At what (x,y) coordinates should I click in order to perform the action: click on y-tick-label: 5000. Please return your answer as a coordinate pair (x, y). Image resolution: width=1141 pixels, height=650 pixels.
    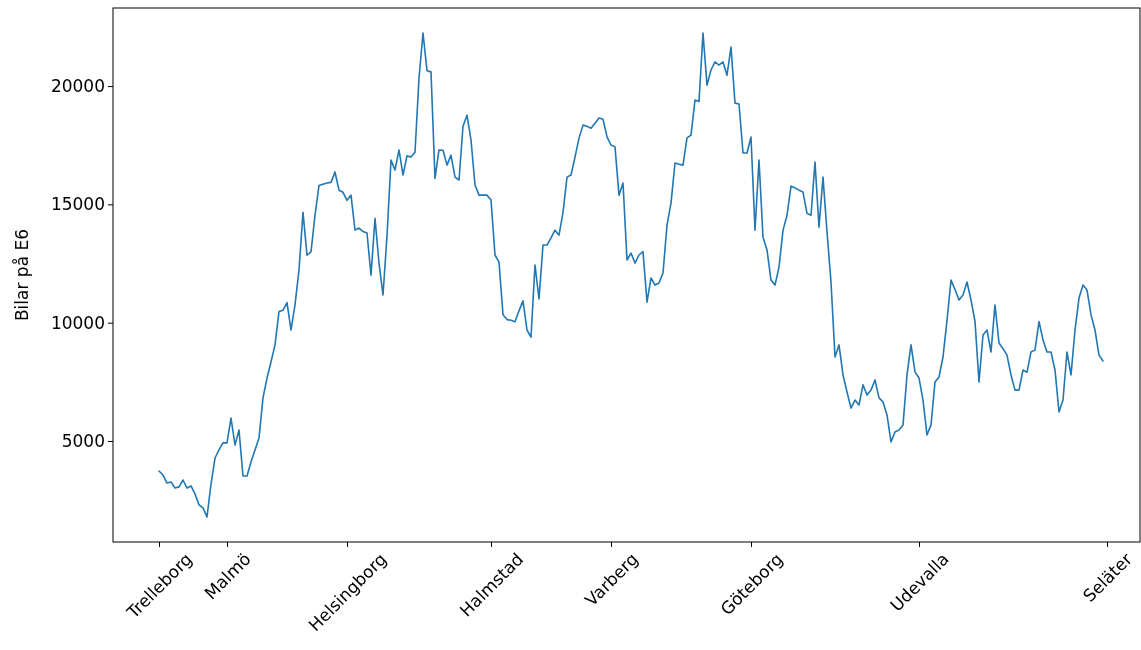
    Looking at the image, I should click on (83, 440).